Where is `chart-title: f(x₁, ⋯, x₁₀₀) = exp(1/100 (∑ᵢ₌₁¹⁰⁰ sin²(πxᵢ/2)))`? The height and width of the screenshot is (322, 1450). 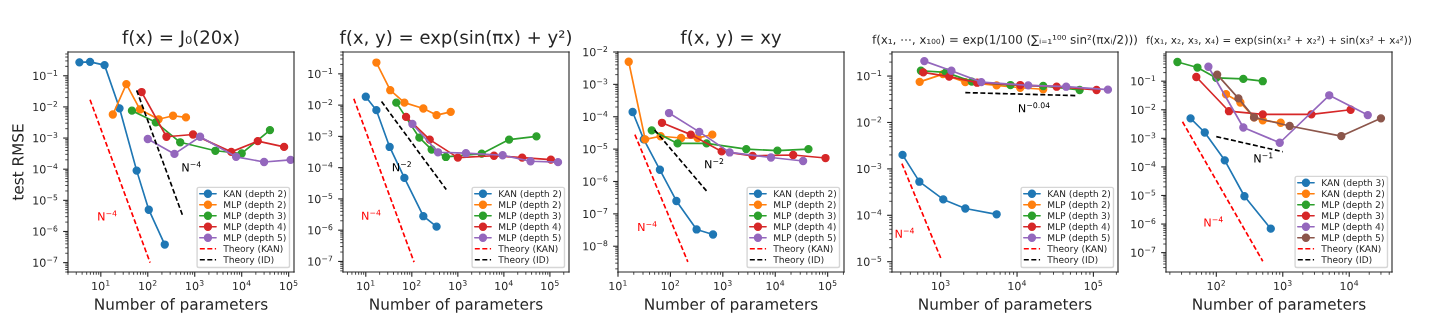
chart-title: f(x₁, ⋯, x₁₀₀) = exp(1/100 (∑ᵢ₌₁¹⁰⁰ sin²(πxᵢ/2))) is located at coordinates (1004, 40).